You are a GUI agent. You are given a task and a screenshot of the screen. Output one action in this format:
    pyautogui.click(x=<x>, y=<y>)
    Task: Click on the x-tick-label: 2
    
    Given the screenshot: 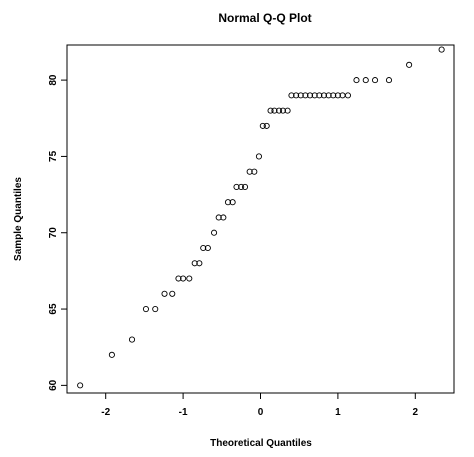 What is the action you would take?
    pyautogui.click(x=416, y=412)
    